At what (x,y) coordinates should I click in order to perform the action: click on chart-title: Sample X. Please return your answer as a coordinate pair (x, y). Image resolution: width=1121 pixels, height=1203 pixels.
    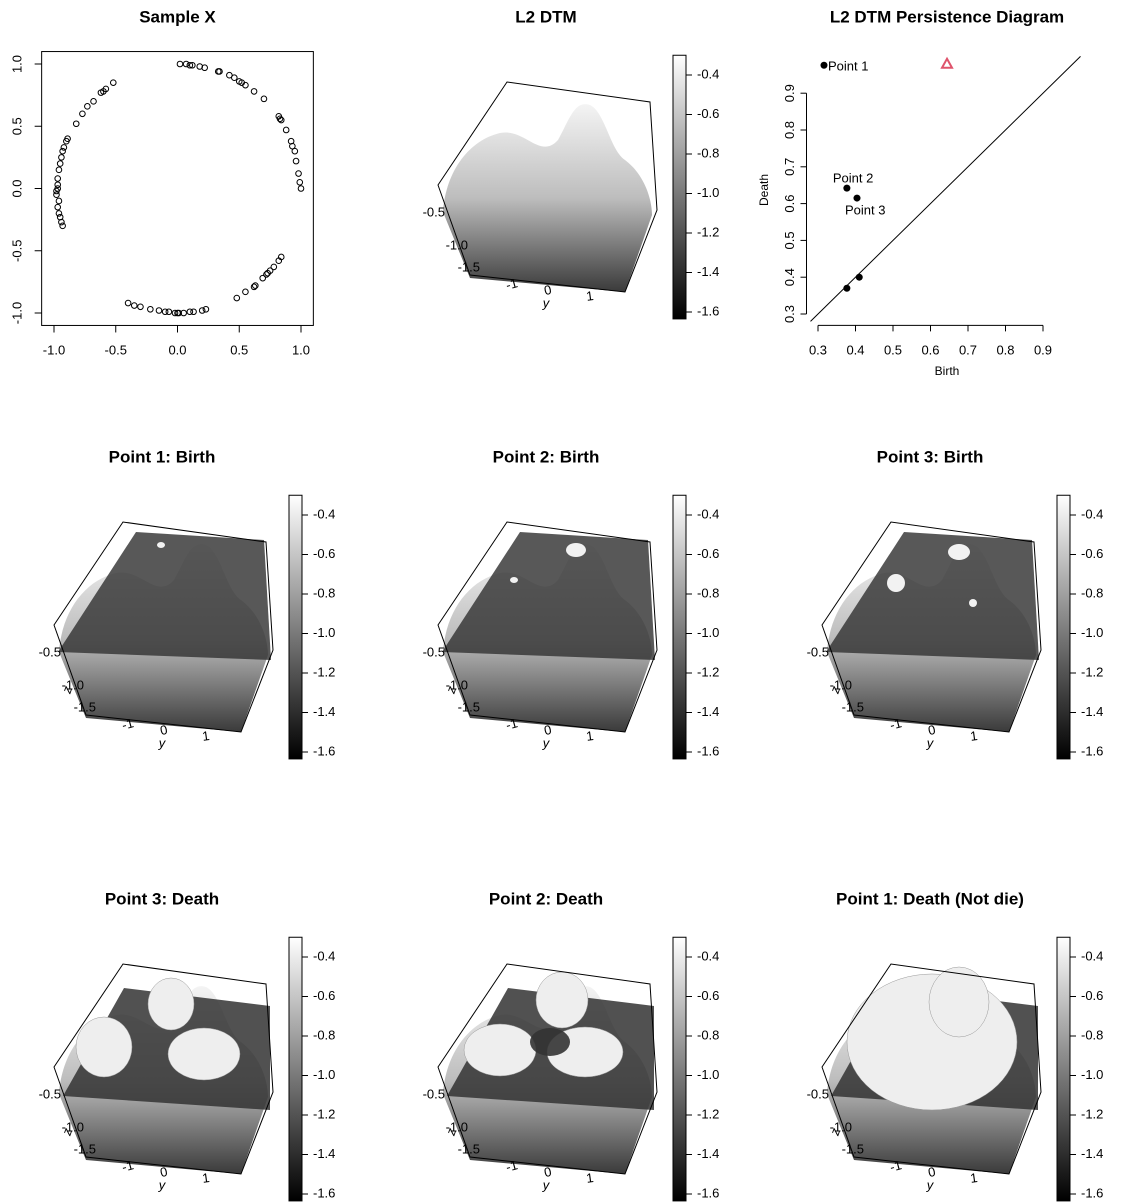
    Looking at the image, I should click on (177, 16).